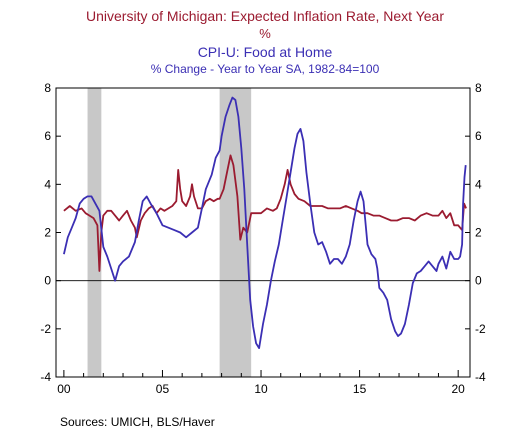 The width and height of the screenshot is (525, 435). I want to click on y-tick-label-right: 0, so click(478, 281).